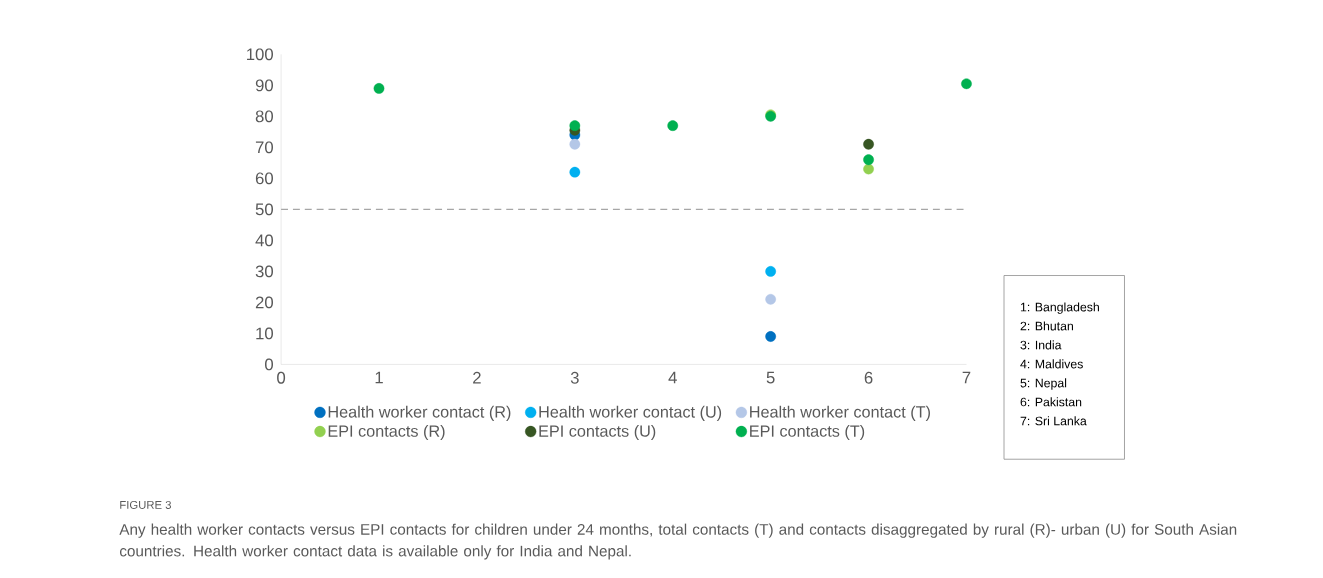 The height and width of the screenshot is (578, 1323). What do you see at coordinates (807, 433) in the screenshot?
I see `legend-label: EPI contacts (T)` at bounding box center [807, 433].